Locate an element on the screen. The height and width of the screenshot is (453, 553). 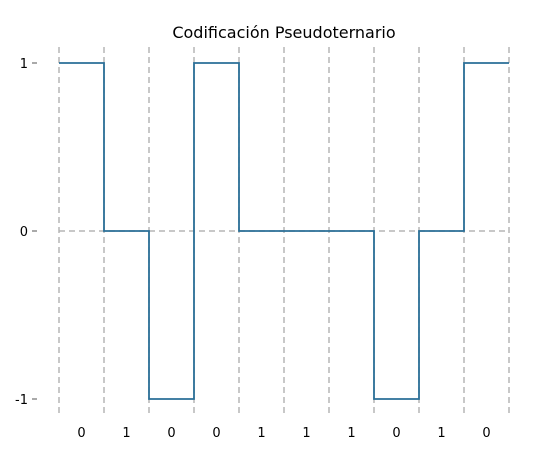
chart-title: Codificación Pseudoternario is located at coordinates (283, 32).